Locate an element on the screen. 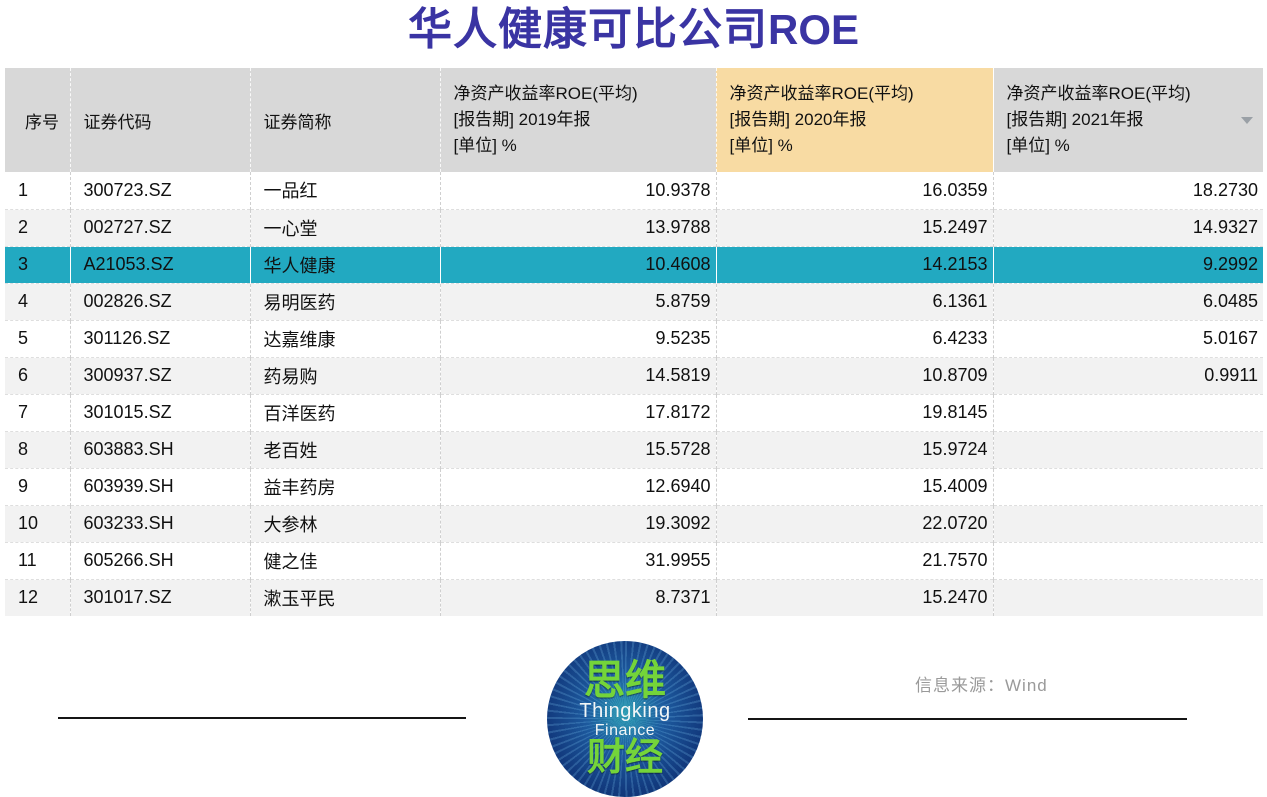  logo-chinese-bottom: 财经 is located at coordinates (624, 758).